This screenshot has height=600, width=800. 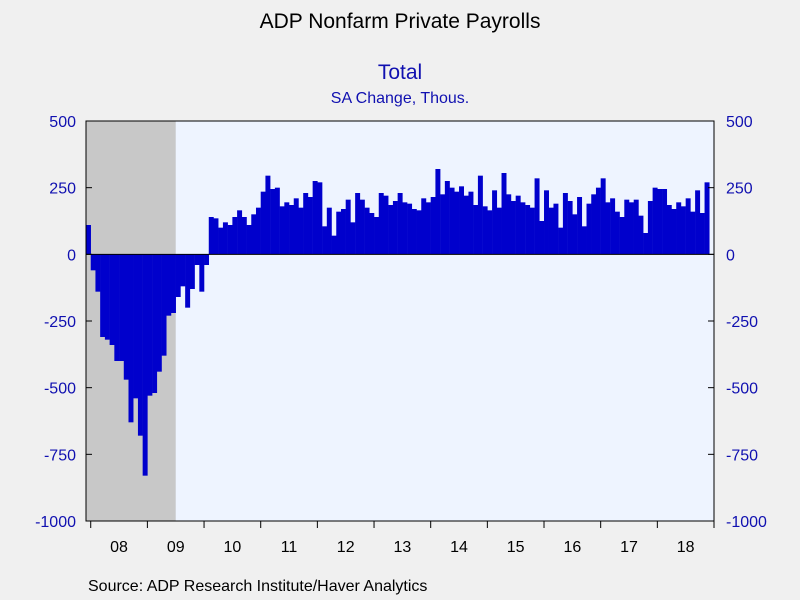 What do you see at coordinates (71, 255) in the screenshot?
I see `y-tick-label-left: 0` at bounding box center [71, 255].